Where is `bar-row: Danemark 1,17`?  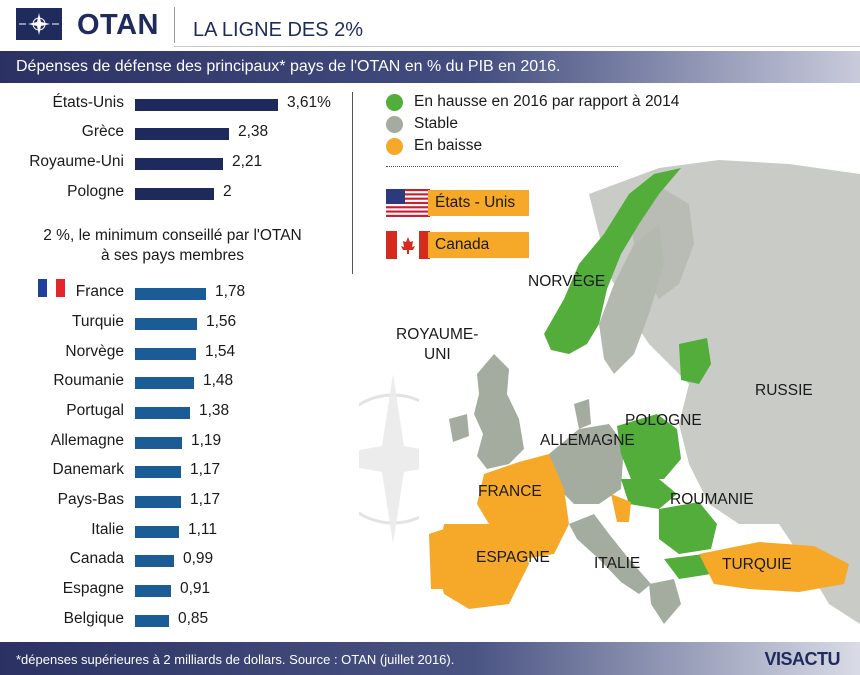 bar-row: Danemark 1,17 is located at coordinates (172, 471).